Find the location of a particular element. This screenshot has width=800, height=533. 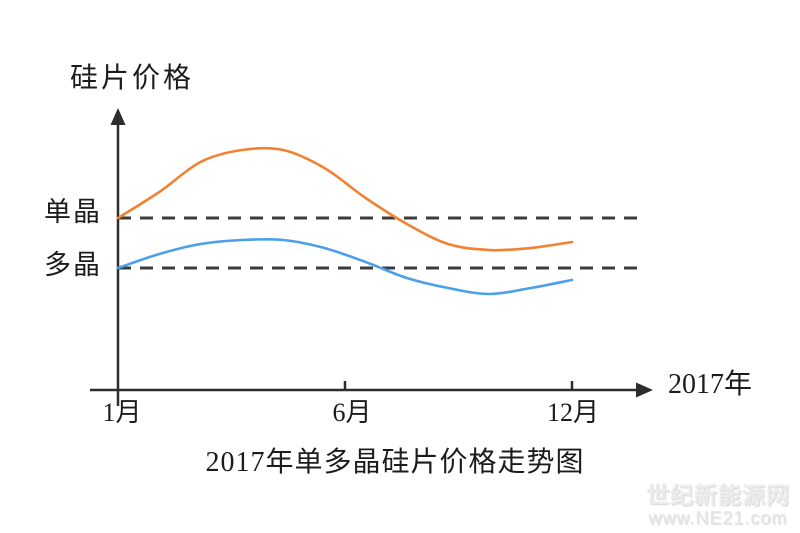

x-tick-label-jan: 1月 is located at coordinates (122, 412).